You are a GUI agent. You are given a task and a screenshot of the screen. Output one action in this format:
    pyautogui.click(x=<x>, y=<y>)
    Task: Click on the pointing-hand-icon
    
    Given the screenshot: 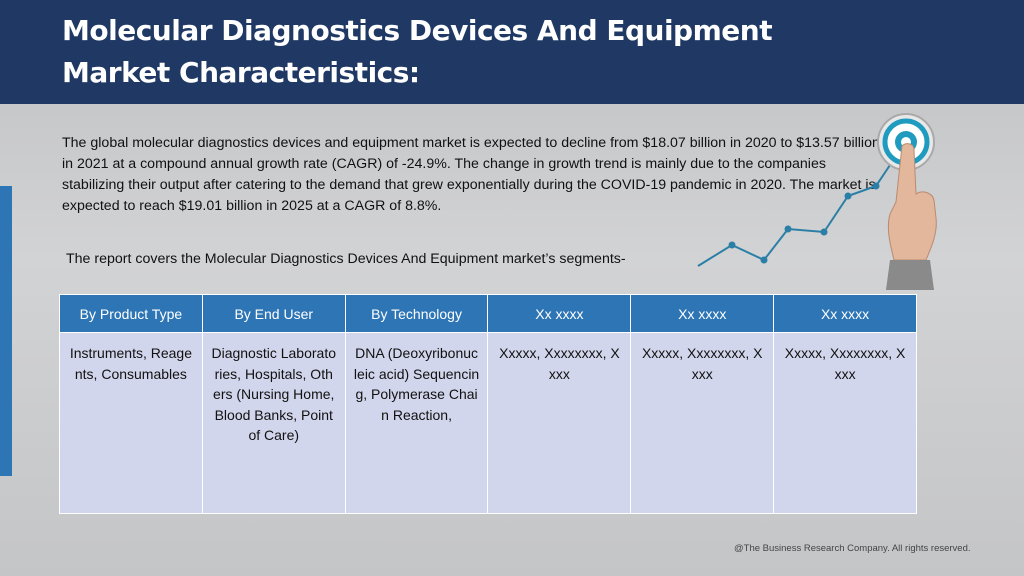 What is the action you would take?
    pyautogui.click(x=911, y=216)
    